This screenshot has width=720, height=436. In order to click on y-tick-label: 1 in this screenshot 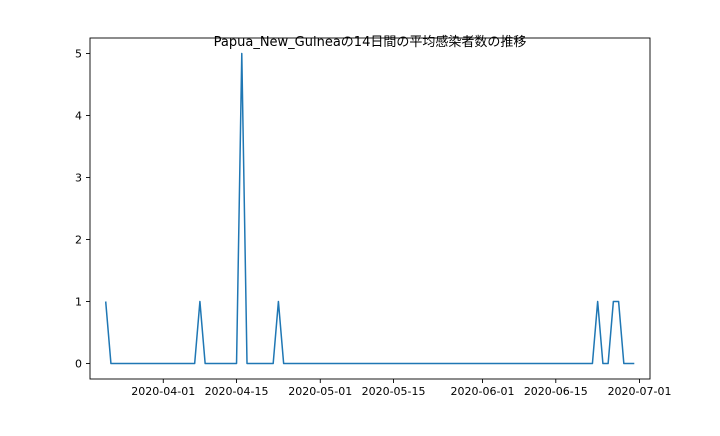, I will do `click(78, 302)`.